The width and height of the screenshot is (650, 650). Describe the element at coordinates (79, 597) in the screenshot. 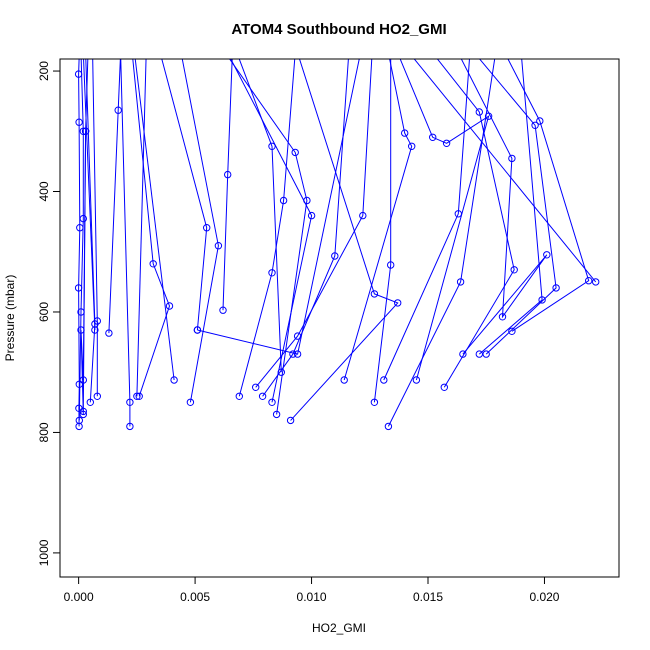

I see `x-tick-label: 0.000` at that location.